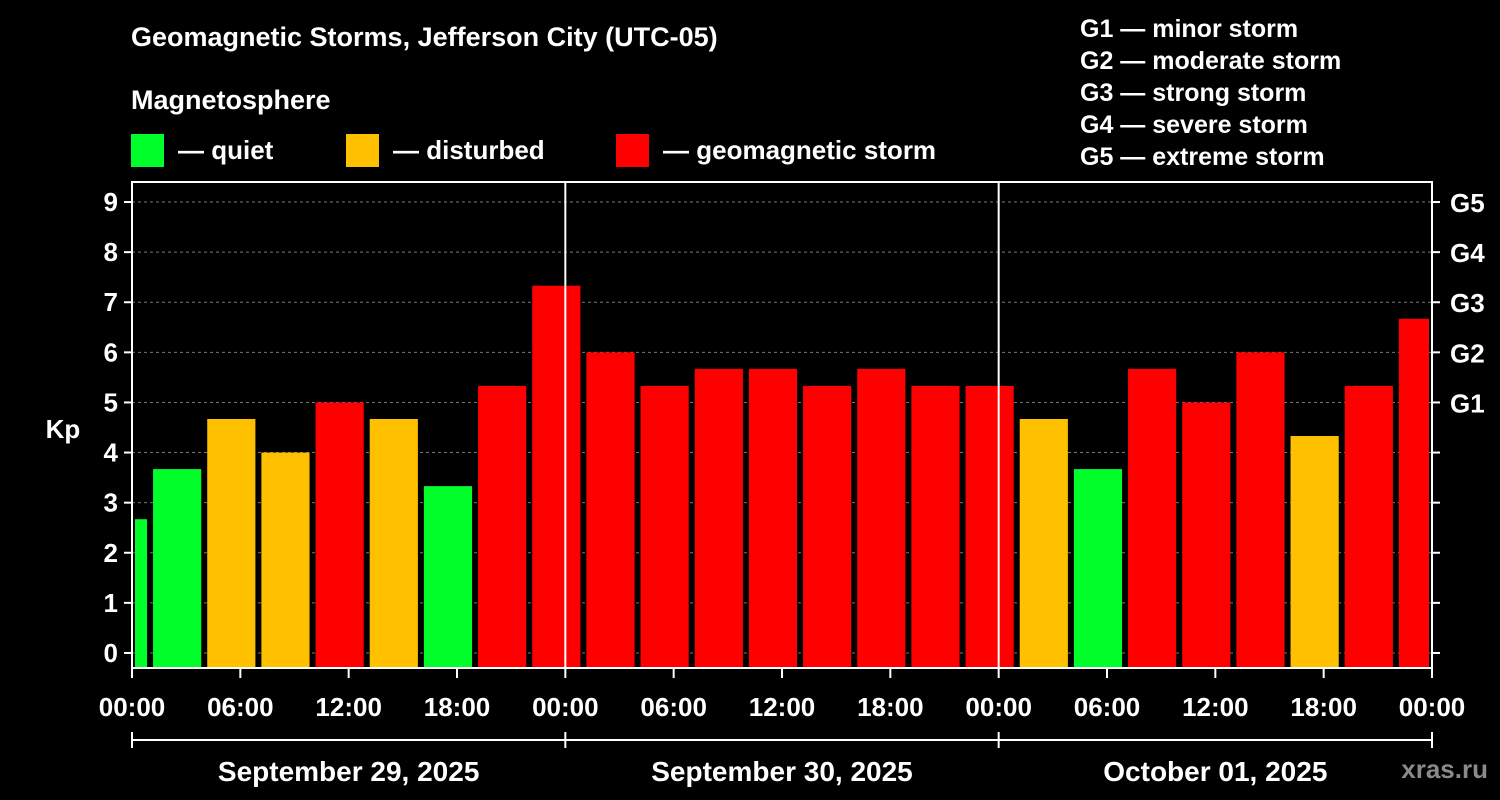  Describe the element at coordinates (1467, 303) in the screenshot. I see `g-scale-label: G3` at that location.